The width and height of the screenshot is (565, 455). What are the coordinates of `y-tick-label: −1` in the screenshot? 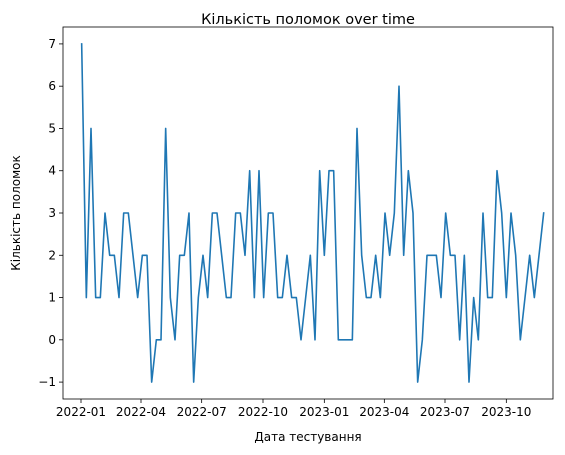 It's located at (47, 382).